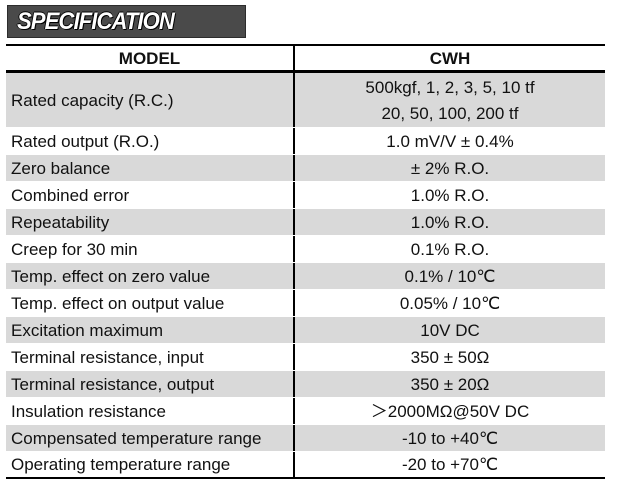  I want to click on row-label: Creep for 30 min, so click(150, 249).